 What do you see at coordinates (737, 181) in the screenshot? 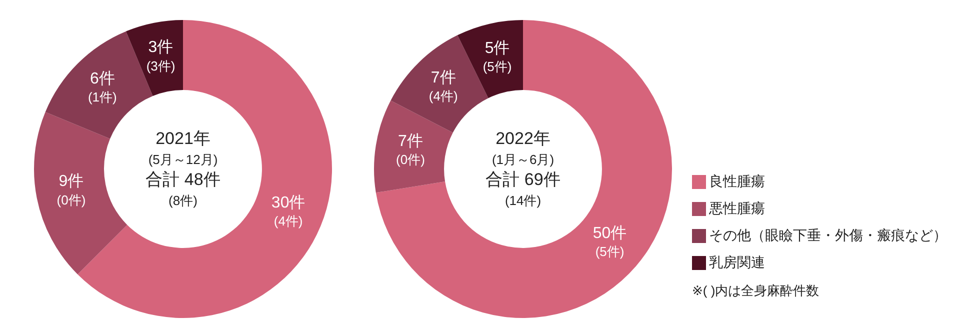
I see `legend-label: 良性腫瘍` at bounding box center [737, 181].